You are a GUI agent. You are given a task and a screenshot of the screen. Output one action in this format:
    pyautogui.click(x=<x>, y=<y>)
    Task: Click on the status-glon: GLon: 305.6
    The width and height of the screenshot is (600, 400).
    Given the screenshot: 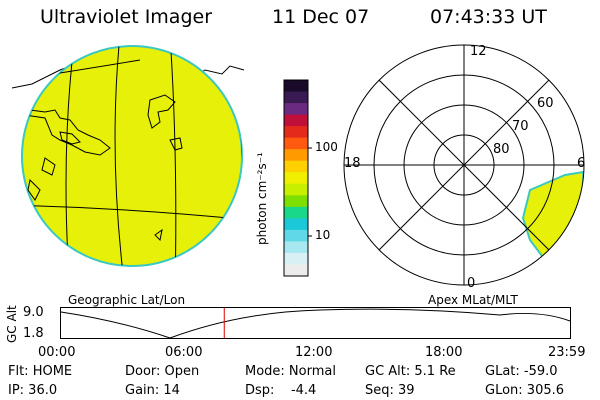 What is the action you would take?
    pyautogui.click(x=525, y=390)
    